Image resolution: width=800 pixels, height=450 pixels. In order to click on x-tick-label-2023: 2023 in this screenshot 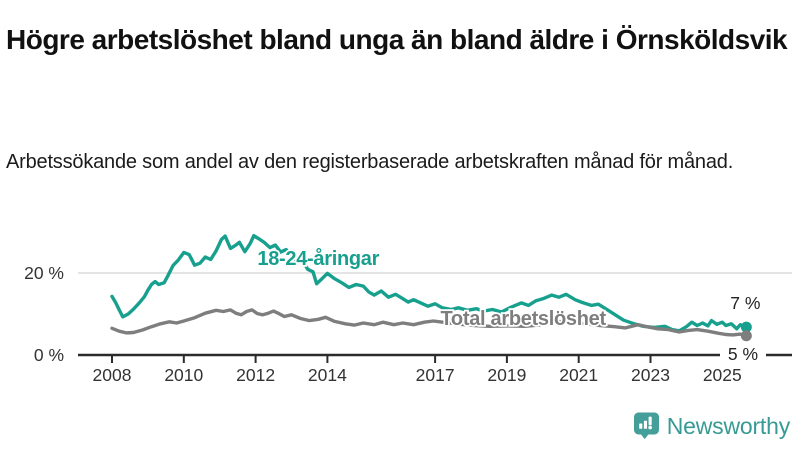, I will do `click(650, 375)`.